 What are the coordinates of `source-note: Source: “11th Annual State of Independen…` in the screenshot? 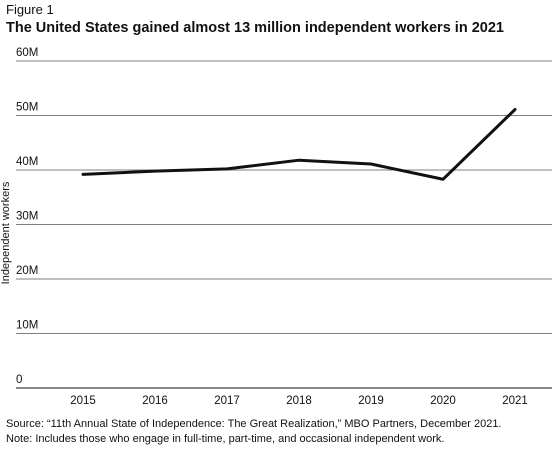 It's located at (254, 424).